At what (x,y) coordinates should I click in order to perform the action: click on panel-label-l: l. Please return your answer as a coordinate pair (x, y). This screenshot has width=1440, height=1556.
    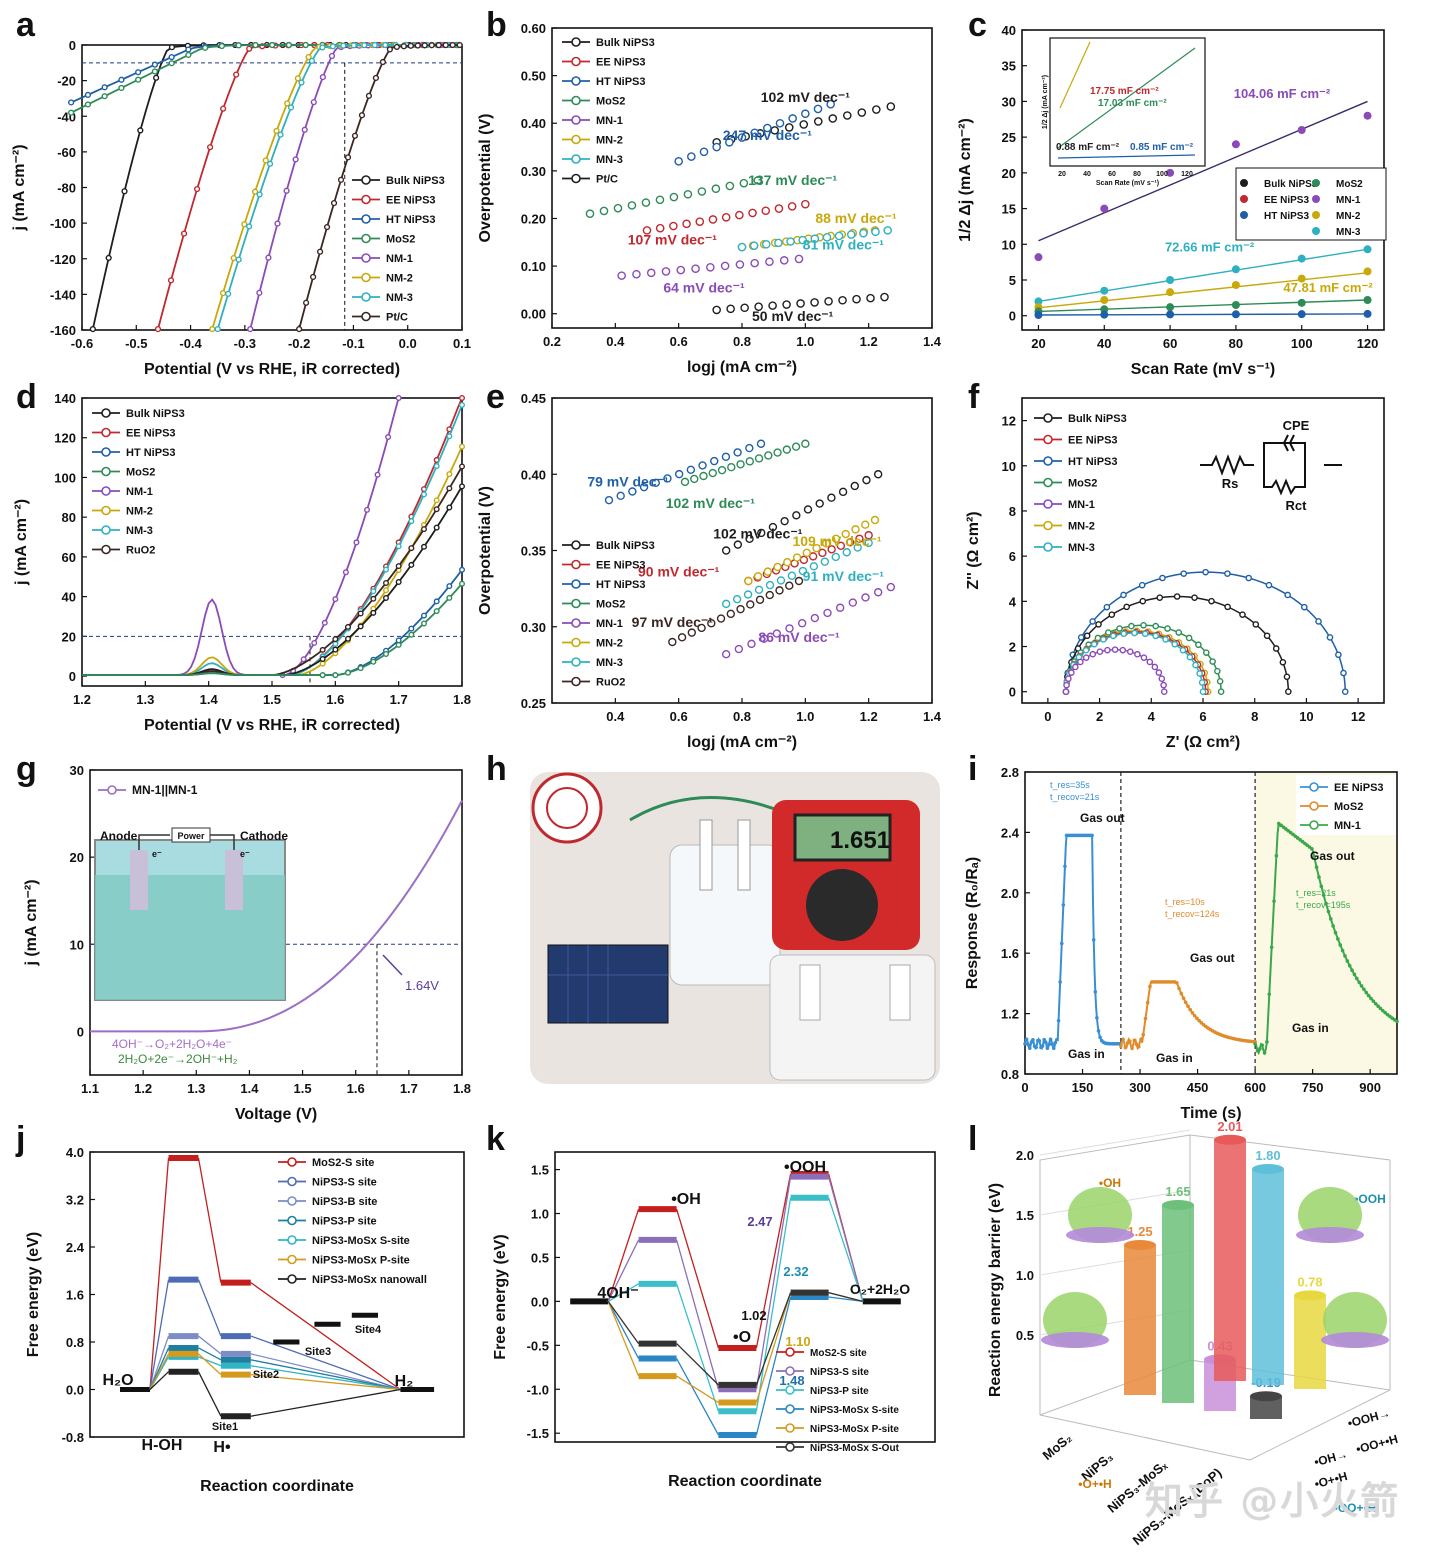
    Looking at the image, I should click on (973, 1139).